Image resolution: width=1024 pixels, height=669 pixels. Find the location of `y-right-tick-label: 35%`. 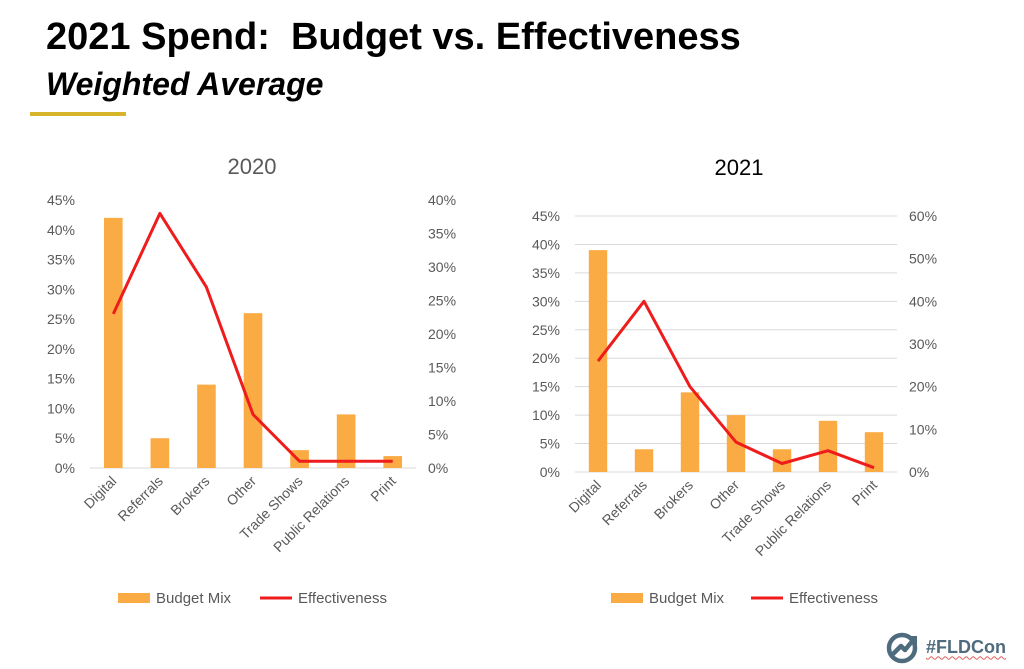

y-right-tick-label: 35% is located at coordinates (442, 234).